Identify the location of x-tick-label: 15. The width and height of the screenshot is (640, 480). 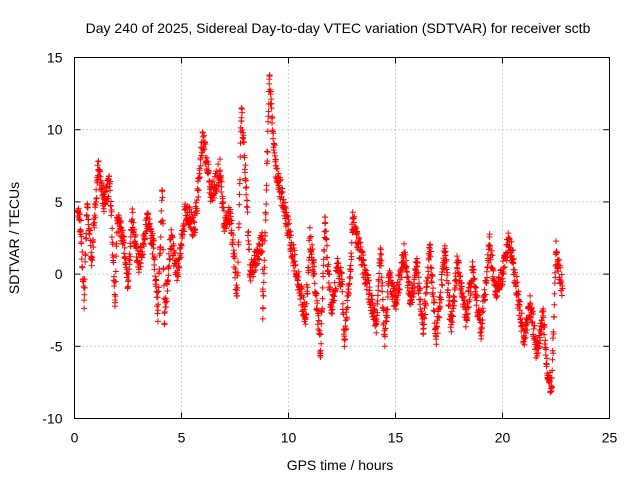
(396, 438).